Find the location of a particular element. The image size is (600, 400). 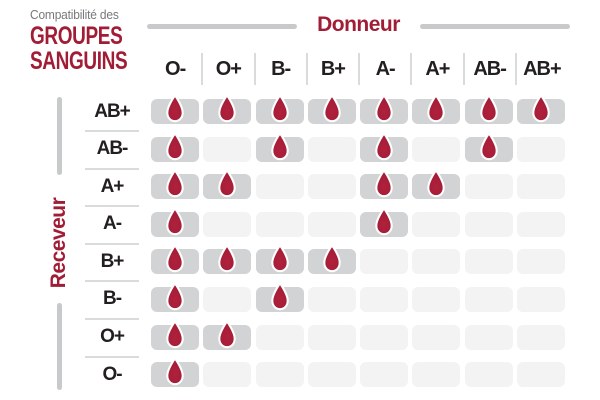

cell-AB+-from-AB+ is located at coordinates (541, 115).